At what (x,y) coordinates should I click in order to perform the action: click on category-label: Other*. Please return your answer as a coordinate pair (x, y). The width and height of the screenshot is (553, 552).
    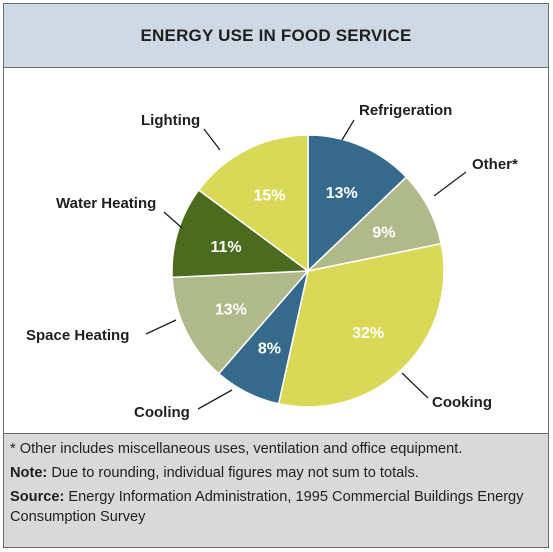
    Looking at the image, I should click on (495, 164).